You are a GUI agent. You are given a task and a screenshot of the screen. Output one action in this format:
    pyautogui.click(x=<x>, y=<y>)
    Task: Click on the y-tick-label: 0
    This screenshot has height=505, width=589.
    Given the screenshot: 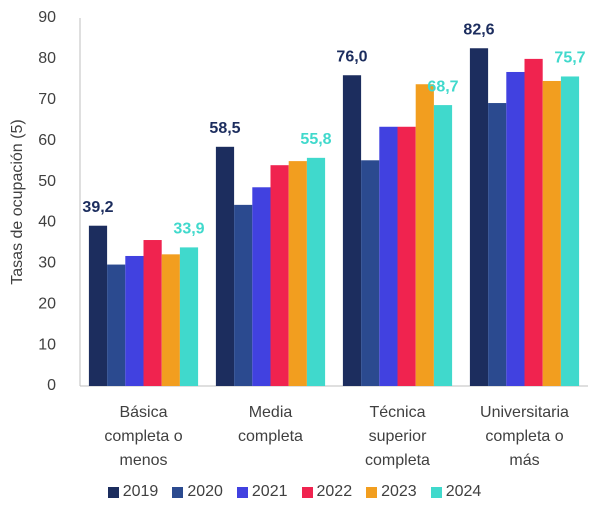 What is the action you would take?
    pyautogui.click(x=51, y=385)
    